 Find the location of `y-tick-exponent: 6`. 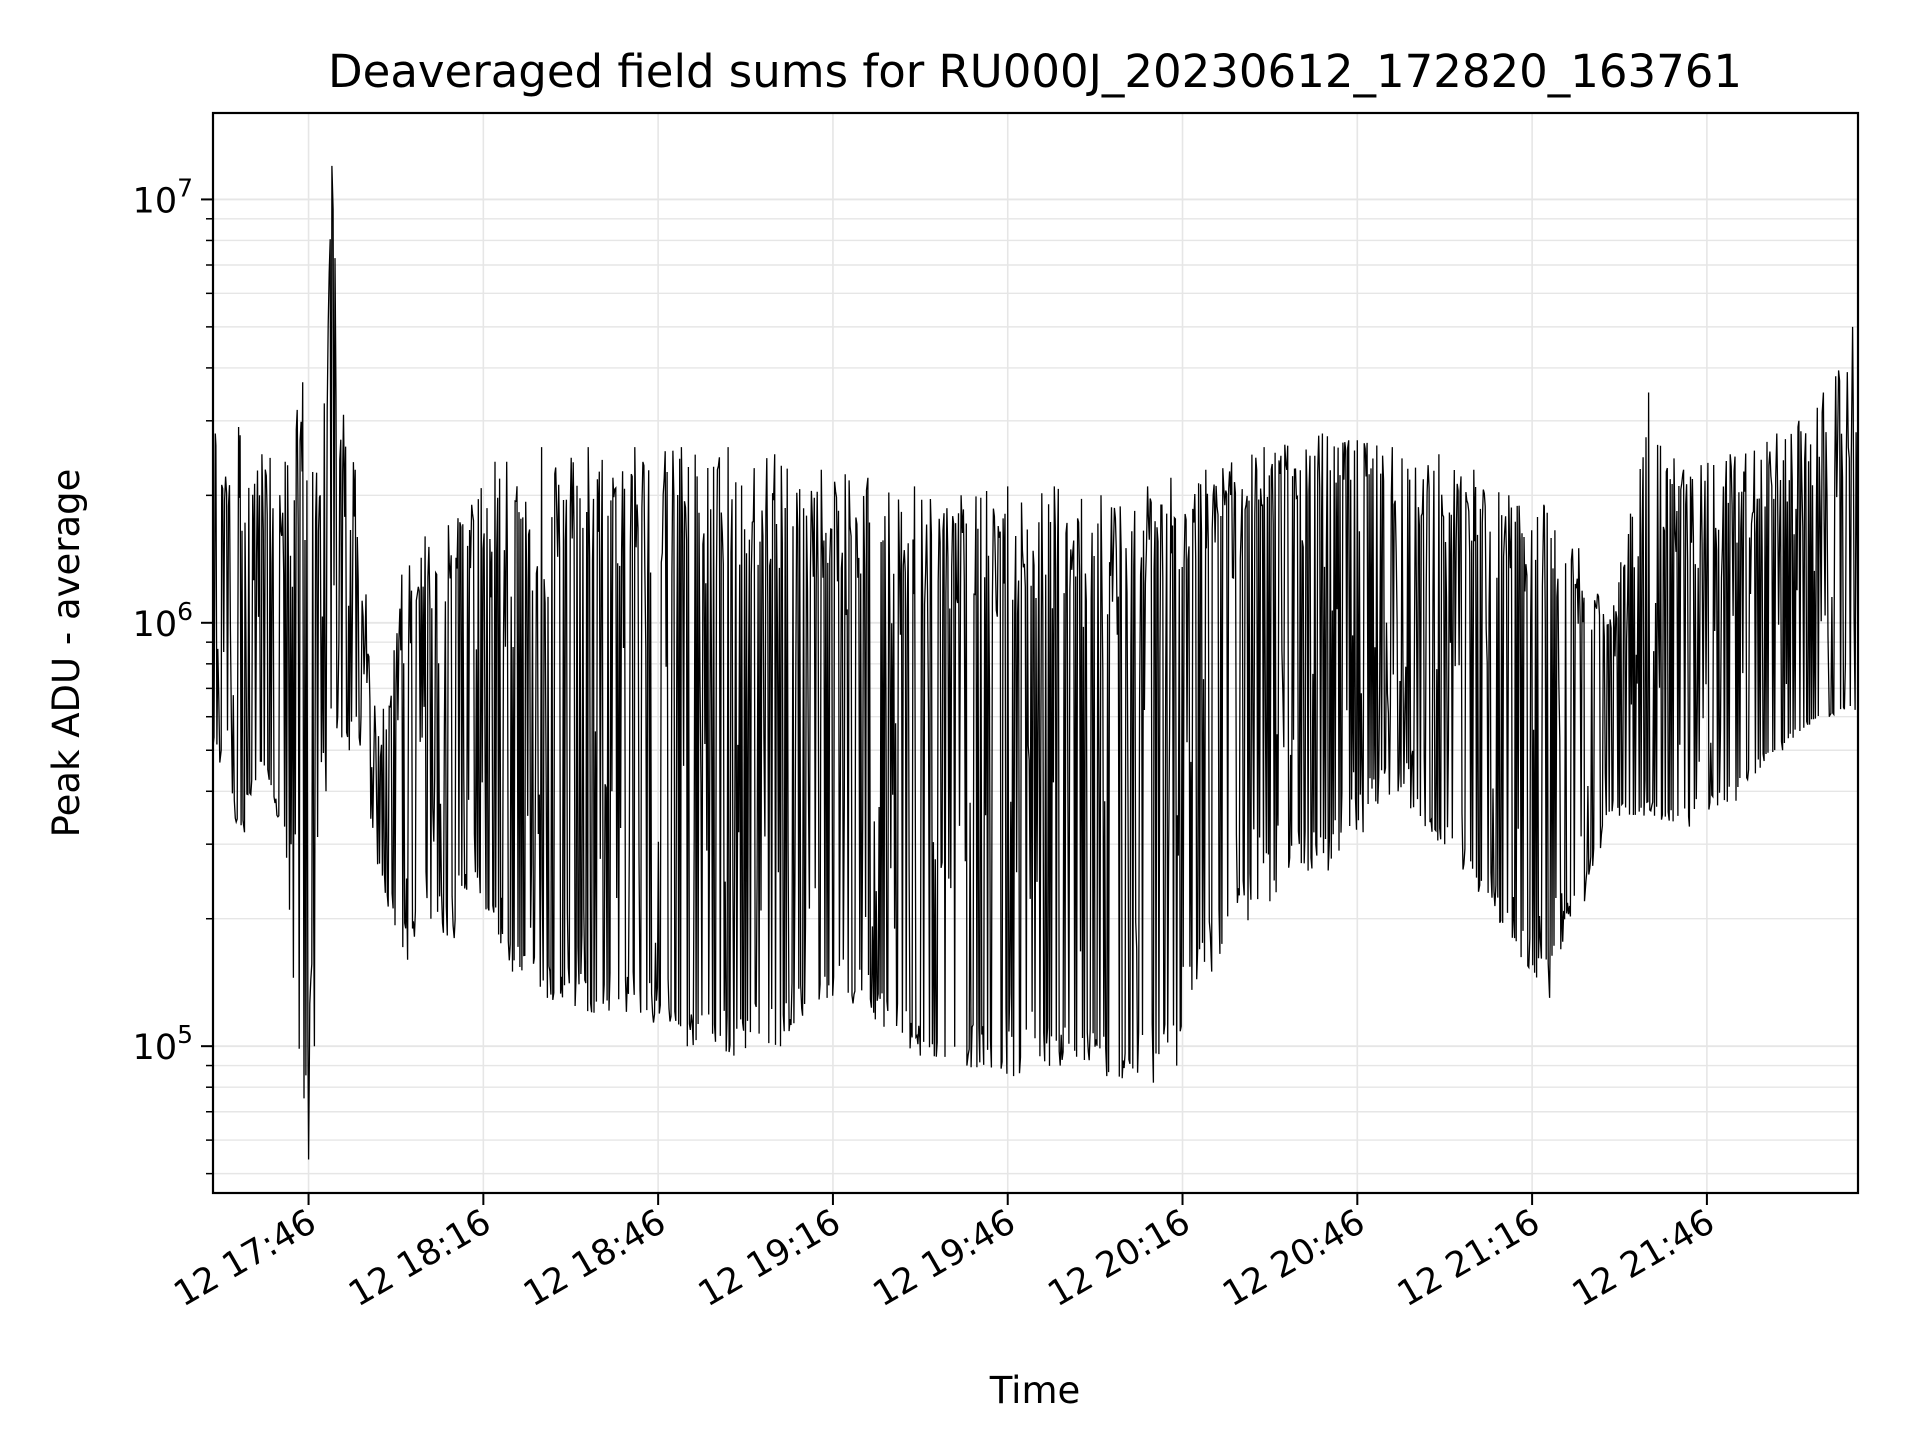

y-tick-exponent: 6 is located at coordinates (185, 611).